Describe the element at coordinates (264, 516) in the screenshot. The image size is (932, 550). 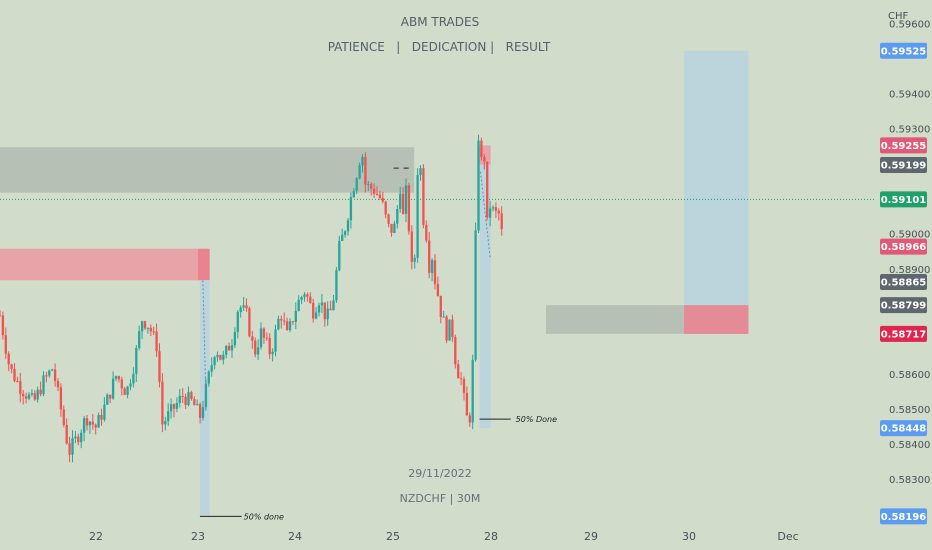
I see `fifty-done-label-1: 50% done` at that location.